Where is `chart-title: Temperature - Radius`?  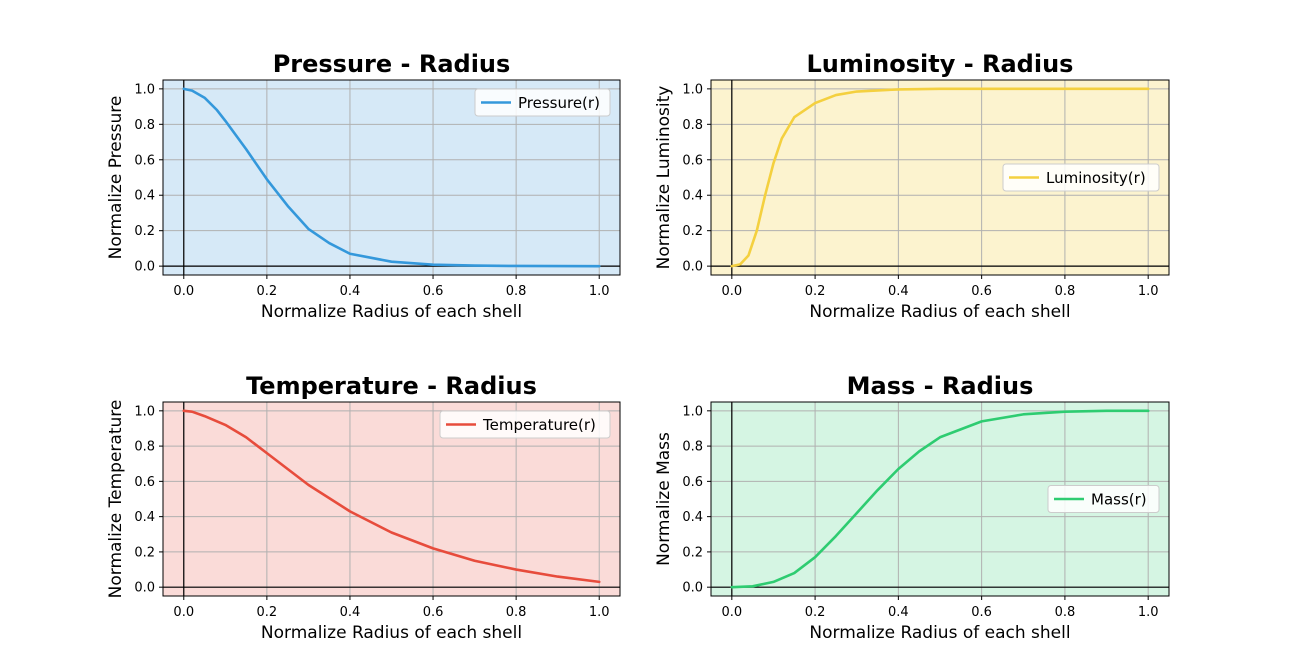 chart-title: Temperature - Radius is located at coordinates (391, 386).